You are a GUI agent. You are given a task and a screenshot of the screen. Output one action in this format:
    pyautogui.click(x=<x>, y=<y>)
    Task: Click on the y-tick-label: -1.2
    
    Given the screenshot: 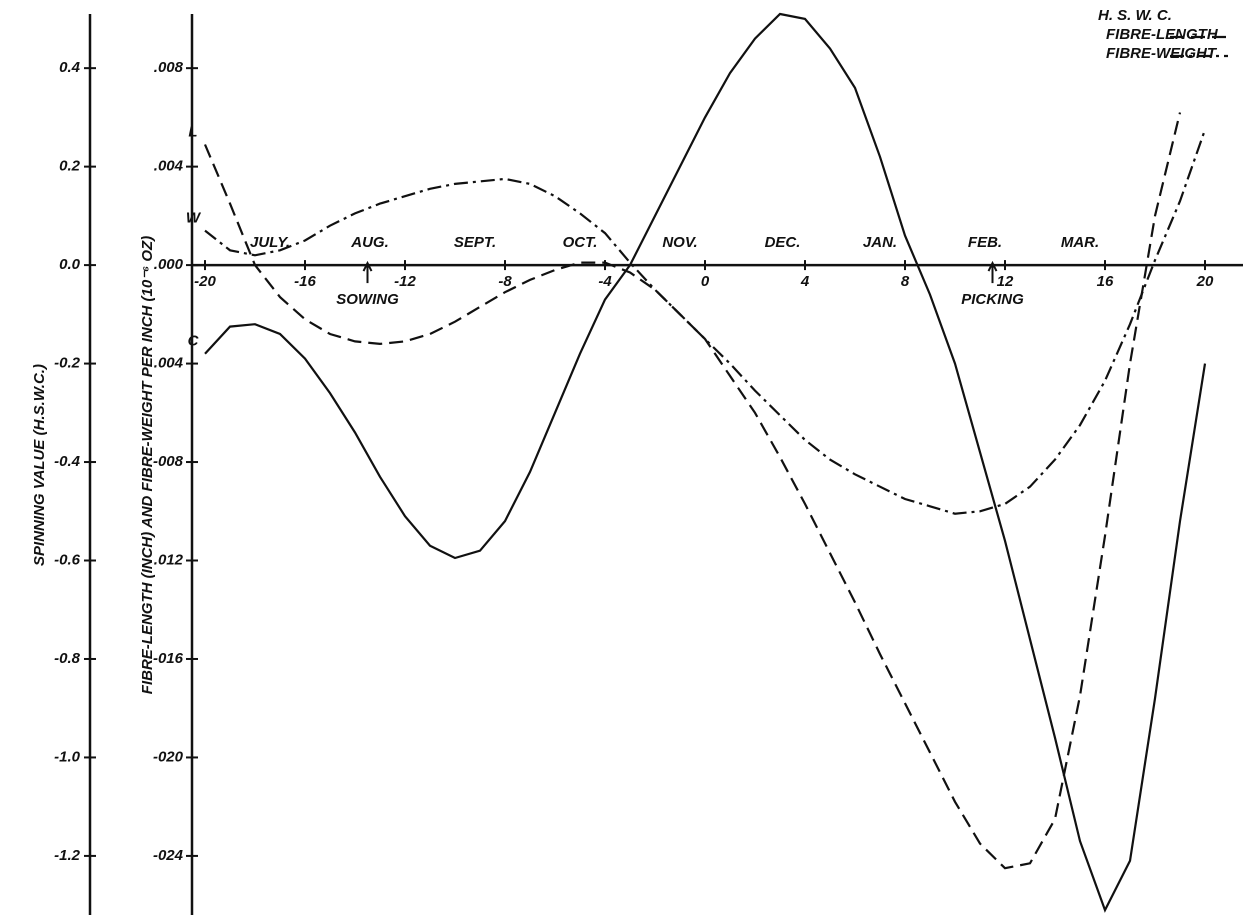 What is the action you would take?
    pyautogui.click(x=67, y=855)
    